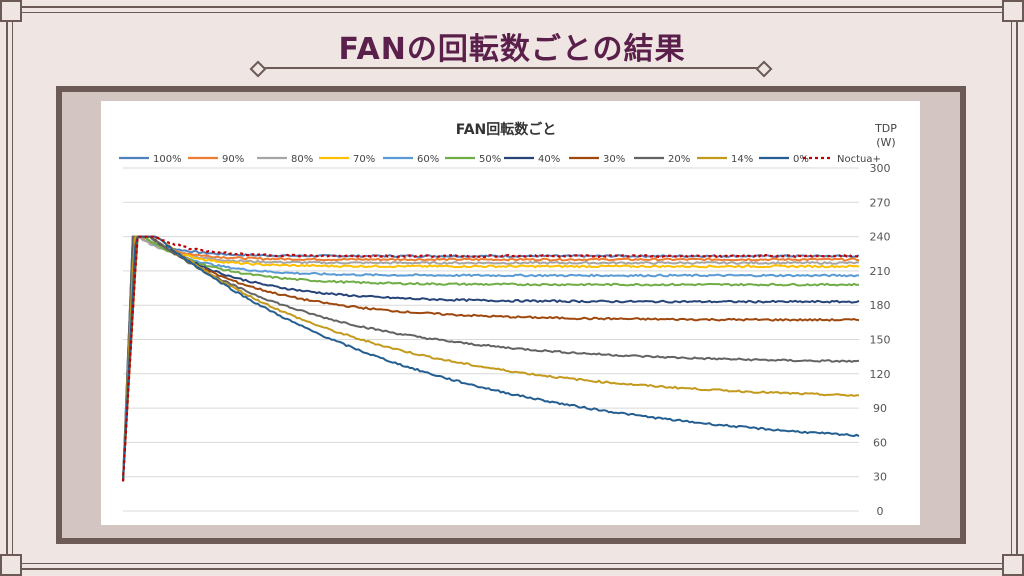 This screenshot has width=1024, height=576. I want to click on corner-ornament-bottom-left, so click(11, 565).